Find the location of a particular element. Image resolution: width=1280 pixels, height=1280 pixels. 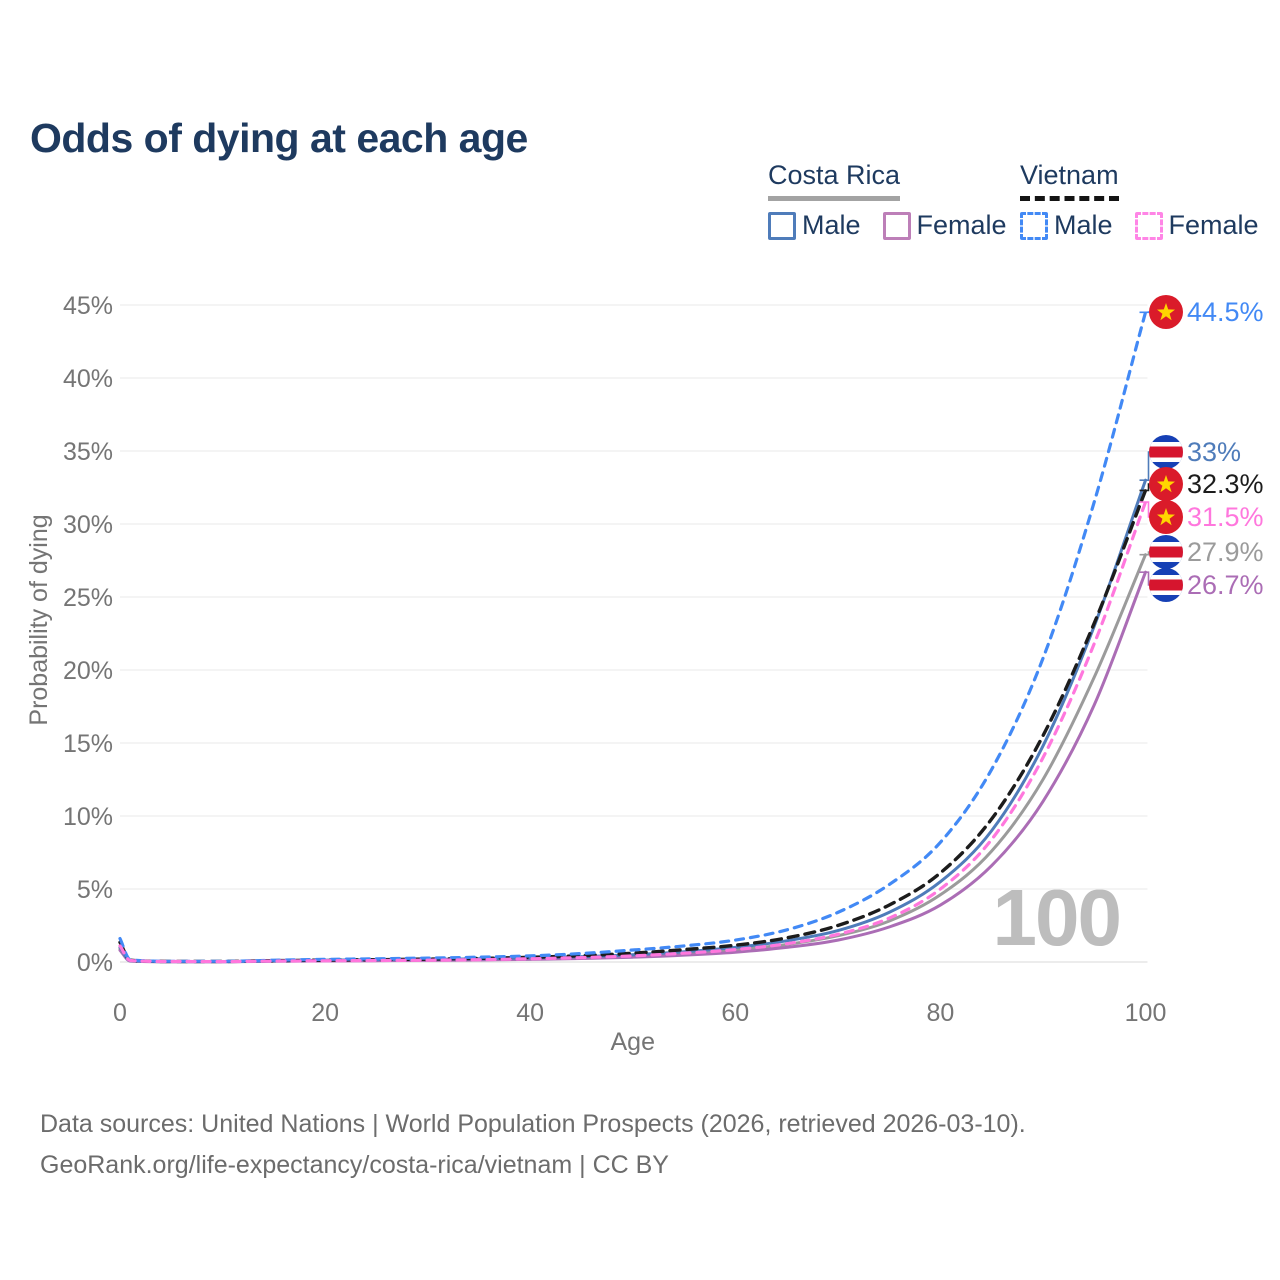

flag-icon-vietnam-vn-both is located at coordinates (1166, 484).